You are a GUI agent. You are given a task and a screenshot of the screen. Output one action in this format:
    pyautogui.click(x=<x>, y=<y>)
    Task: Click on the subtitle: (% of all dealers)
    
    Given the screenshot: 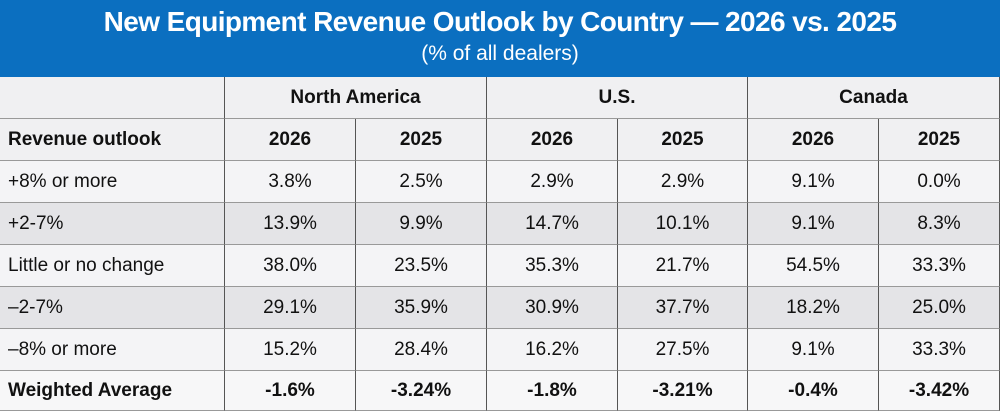 What is the action you would take?
    pyautogui.click(x=500, y=53)
    